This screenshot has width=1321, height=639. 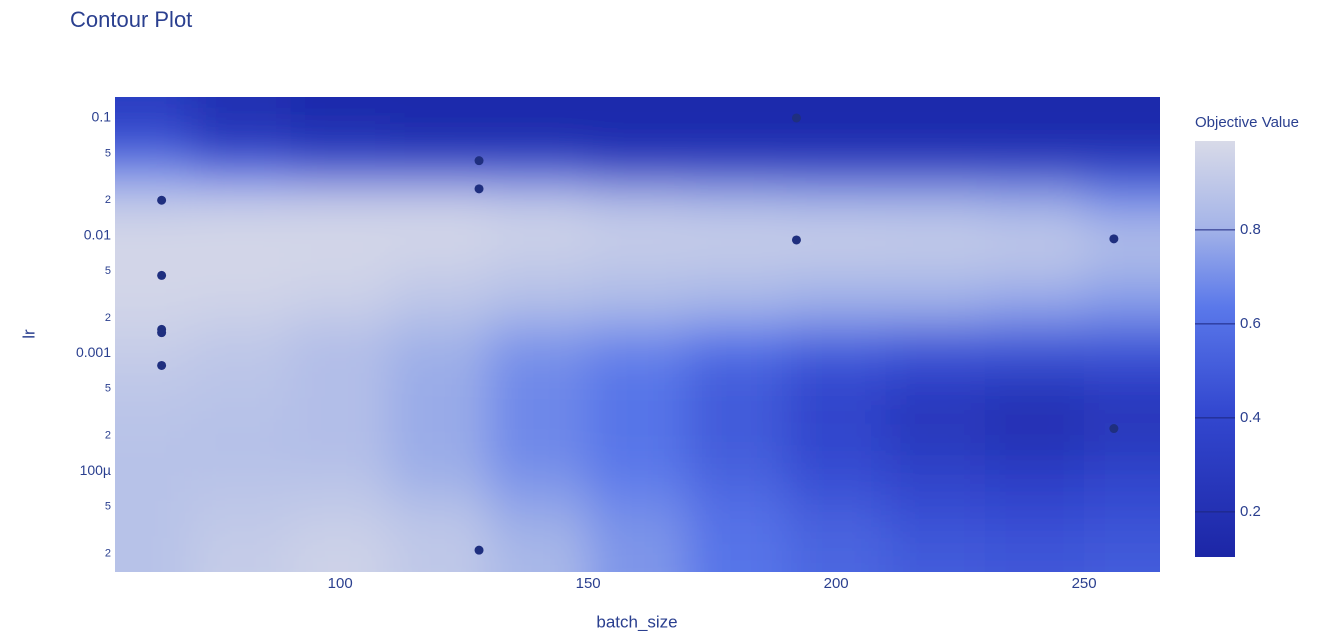 What do you see at coordinates (93, 352) in the screenshot?
I see `y-tick-label: 0.001` at bounding box center [93, 352].